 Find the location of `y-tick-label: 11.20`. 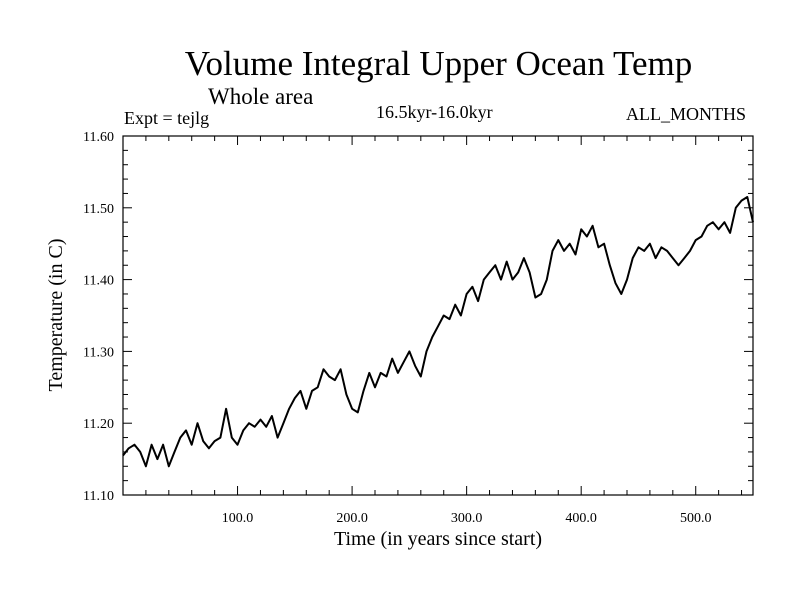

y-tick-label: 11.20 is located at coordinates (98, 424).